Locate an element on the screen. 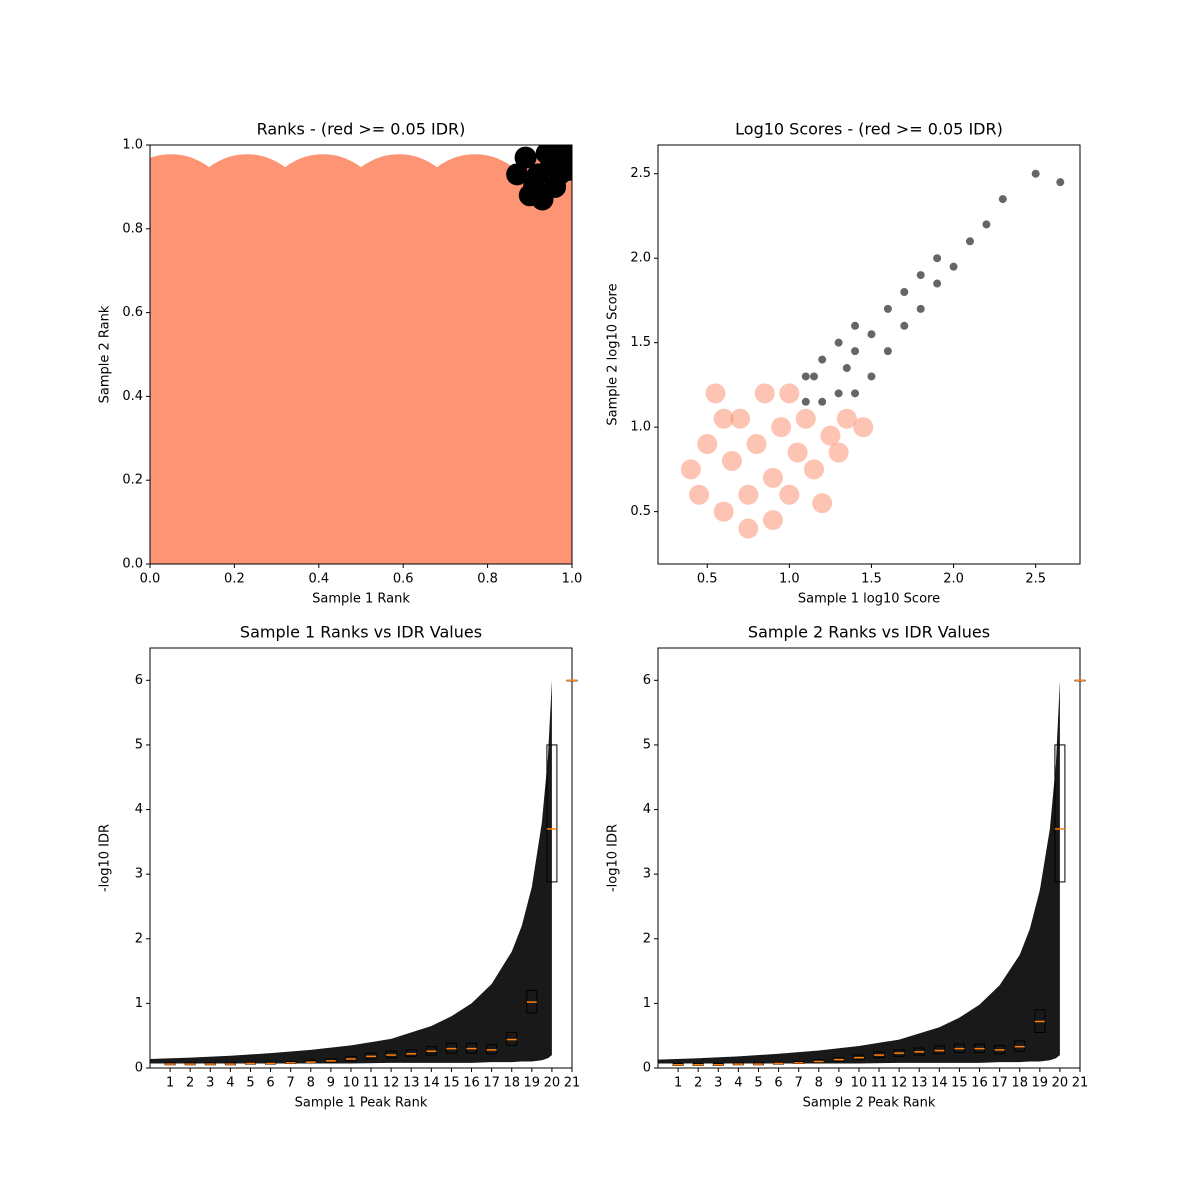 Image resolution: width=1200 pixels, height=1200 pixels. y-tick-label: 2.0 is located at coordinates (640, 258).